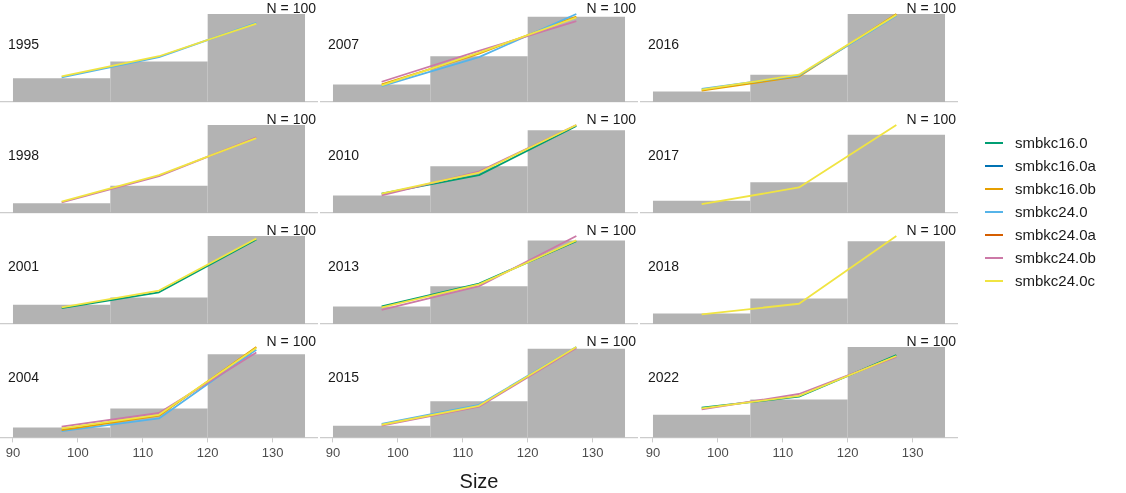  Describe the element at coordinates (1055, 234) in the screenshot. I see `legend-label: smbkc24.0a` at that location.